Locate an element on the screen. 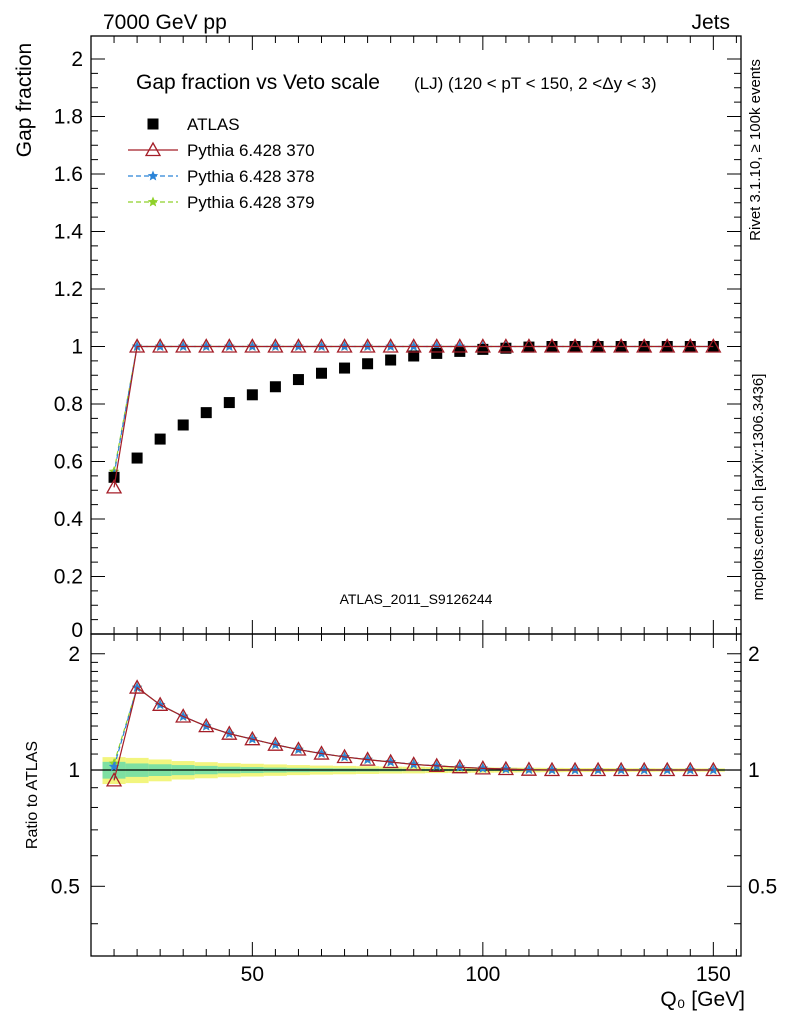  y-tick-label: 1 is located at coordinates (77, 347).